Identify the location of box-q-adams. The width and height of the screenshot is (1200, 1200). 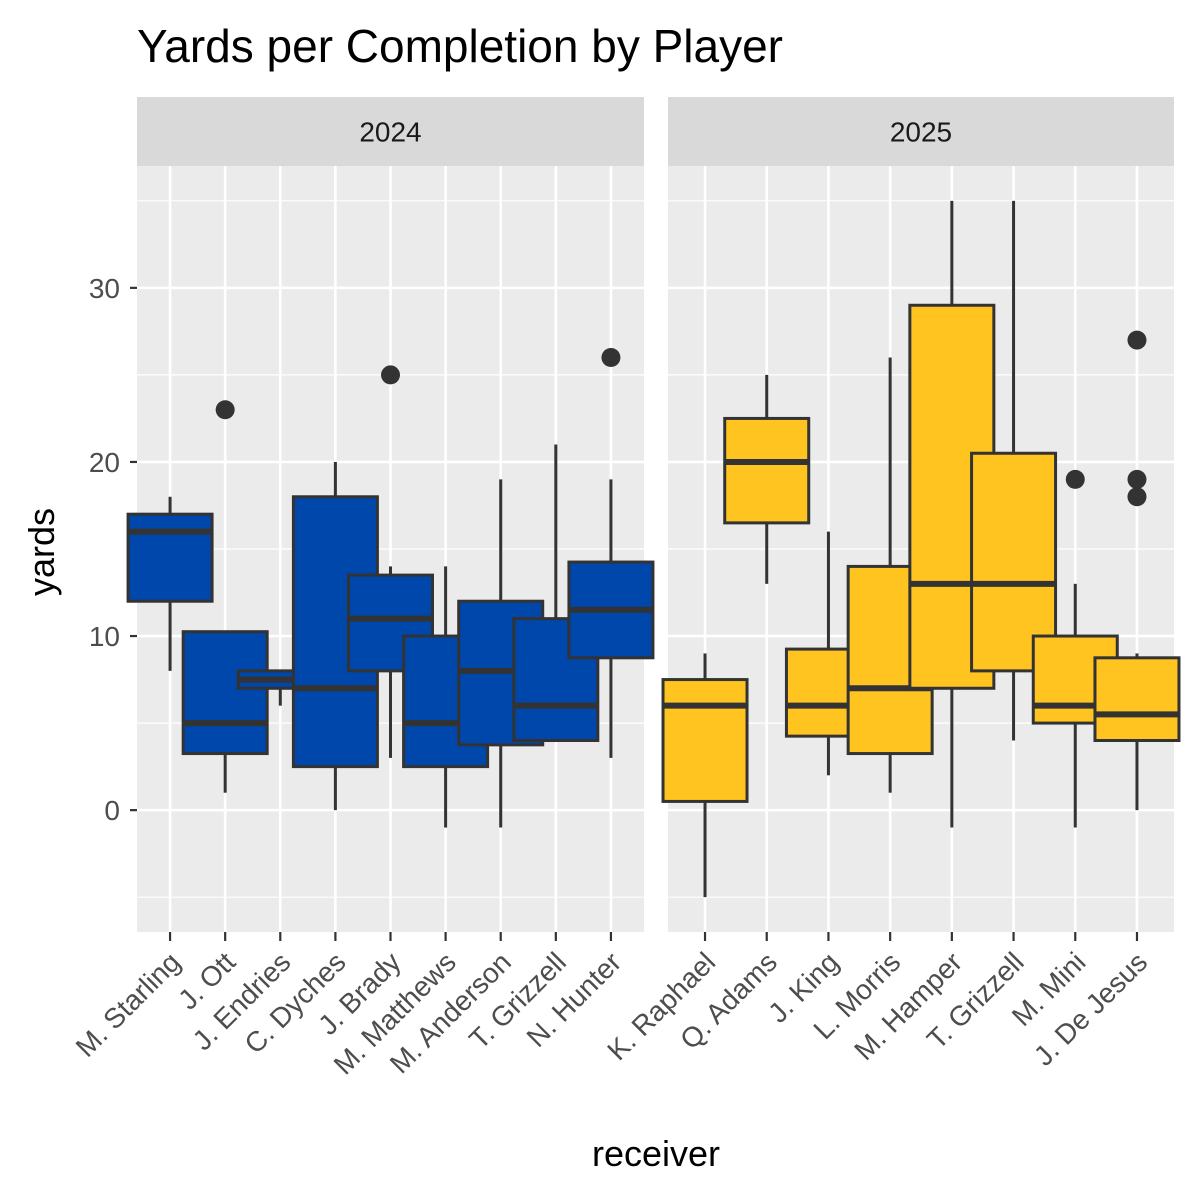
(767, 479).